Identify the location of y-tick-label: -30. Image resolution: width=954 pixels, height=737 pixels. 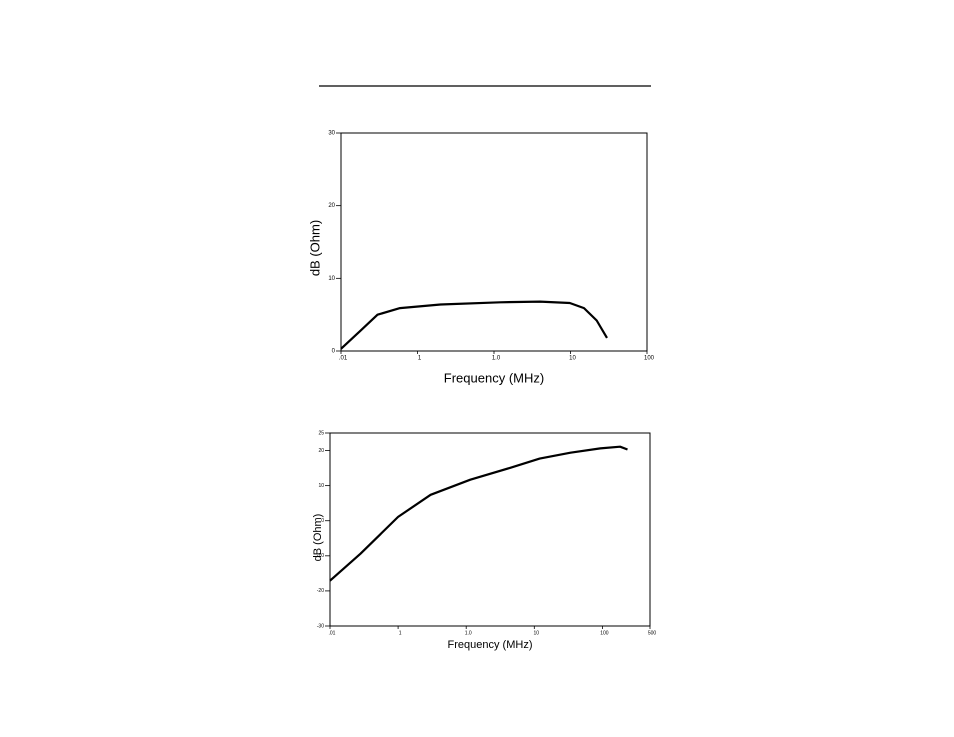
(320, 626).